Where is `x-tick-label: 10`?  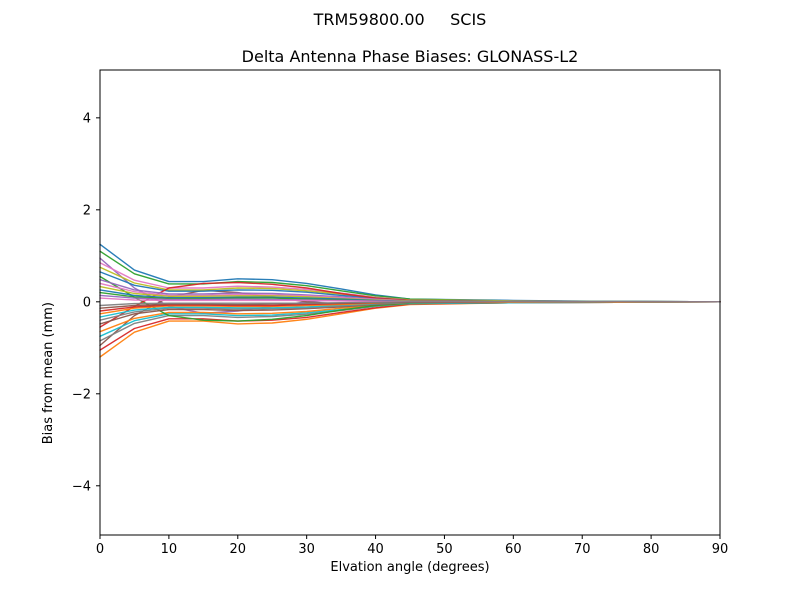
x-tick-label: 10 is located at coordinates (169, 549).